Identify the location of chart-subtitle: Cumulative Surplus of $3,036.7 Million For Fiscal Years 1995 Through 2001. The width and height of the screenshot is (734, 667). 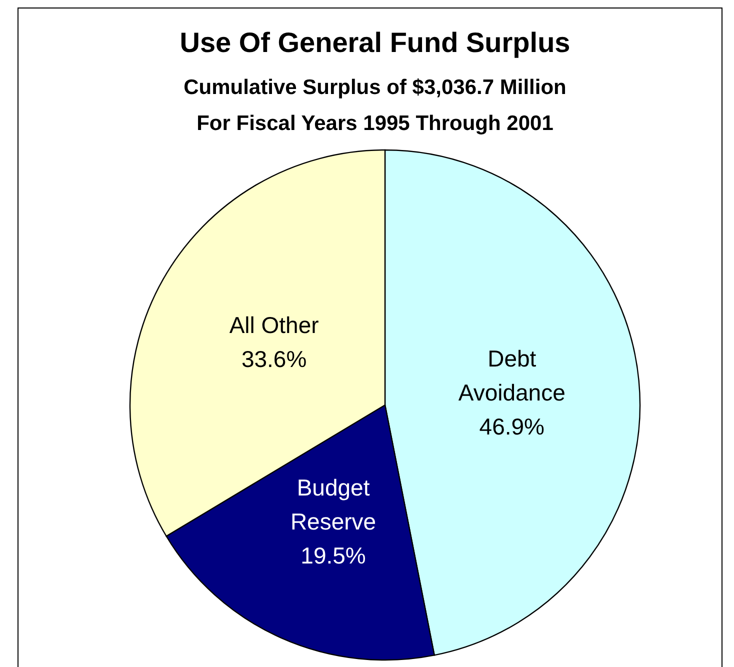
(375, 105).